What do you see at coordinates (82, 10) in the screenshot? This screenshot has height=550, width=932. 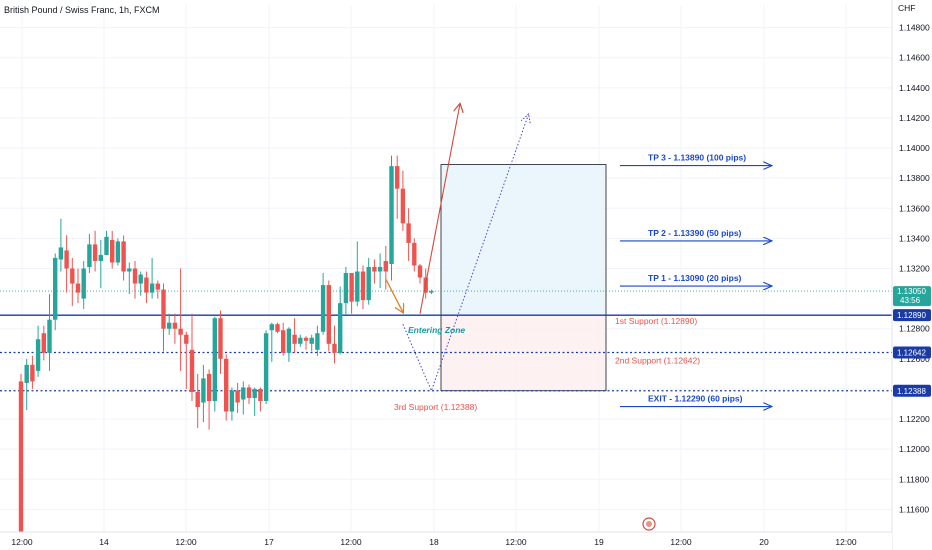 I see `chart-title: British Pound / Swiss Franc, 1h, FXCM` at bounding box center [82, 10].